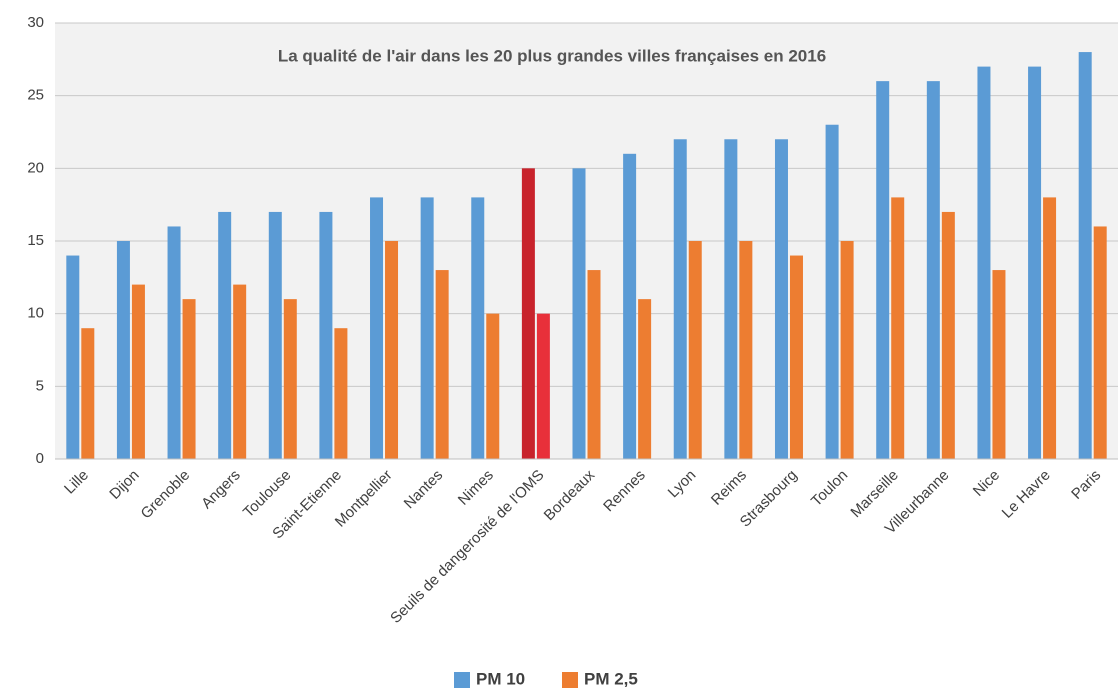  Describe the element at coordinates (986, 483) in the screenshot. I see `x-tick-label: Nice` at that location.